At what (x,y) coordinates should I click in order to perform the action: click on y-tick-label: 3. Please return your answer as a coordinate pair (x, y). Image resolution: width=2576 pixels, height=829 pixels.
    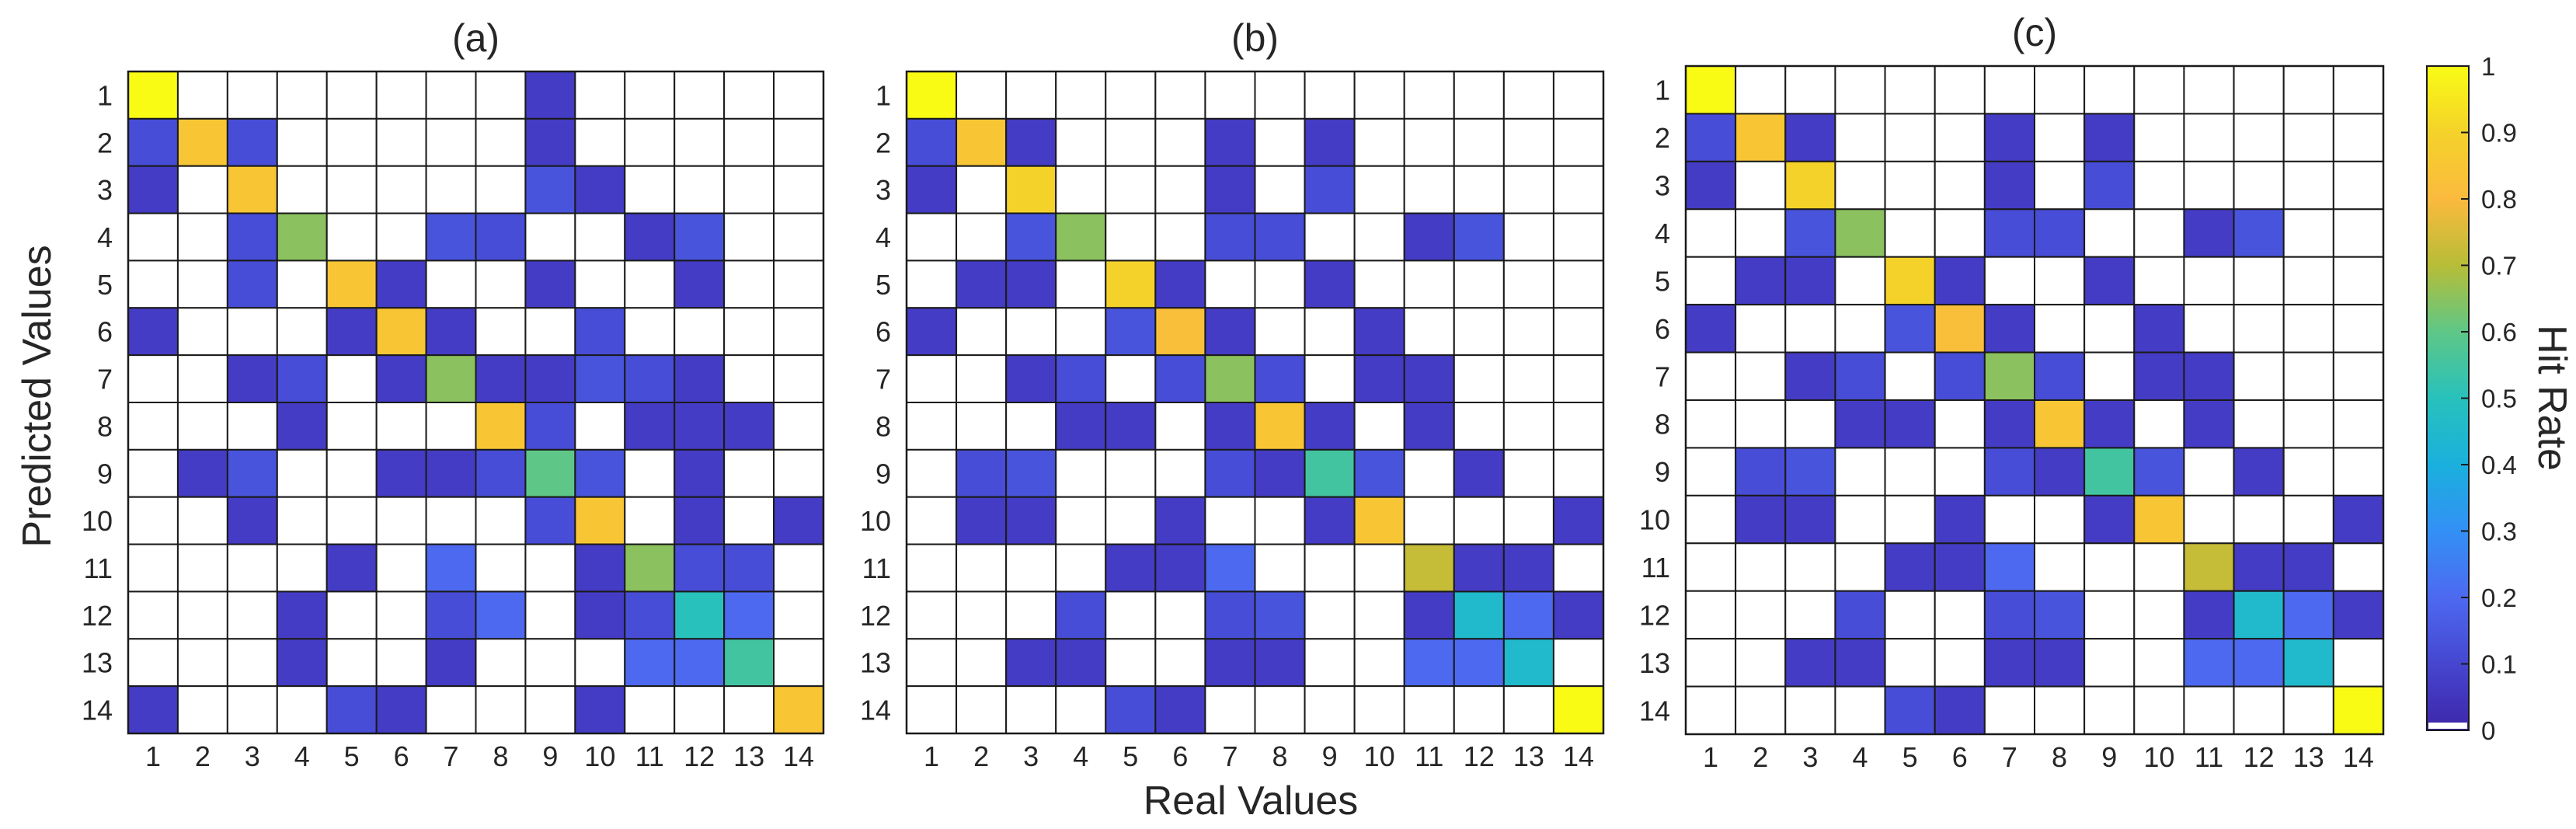
    Looking at the image, I should click on (105, 190).